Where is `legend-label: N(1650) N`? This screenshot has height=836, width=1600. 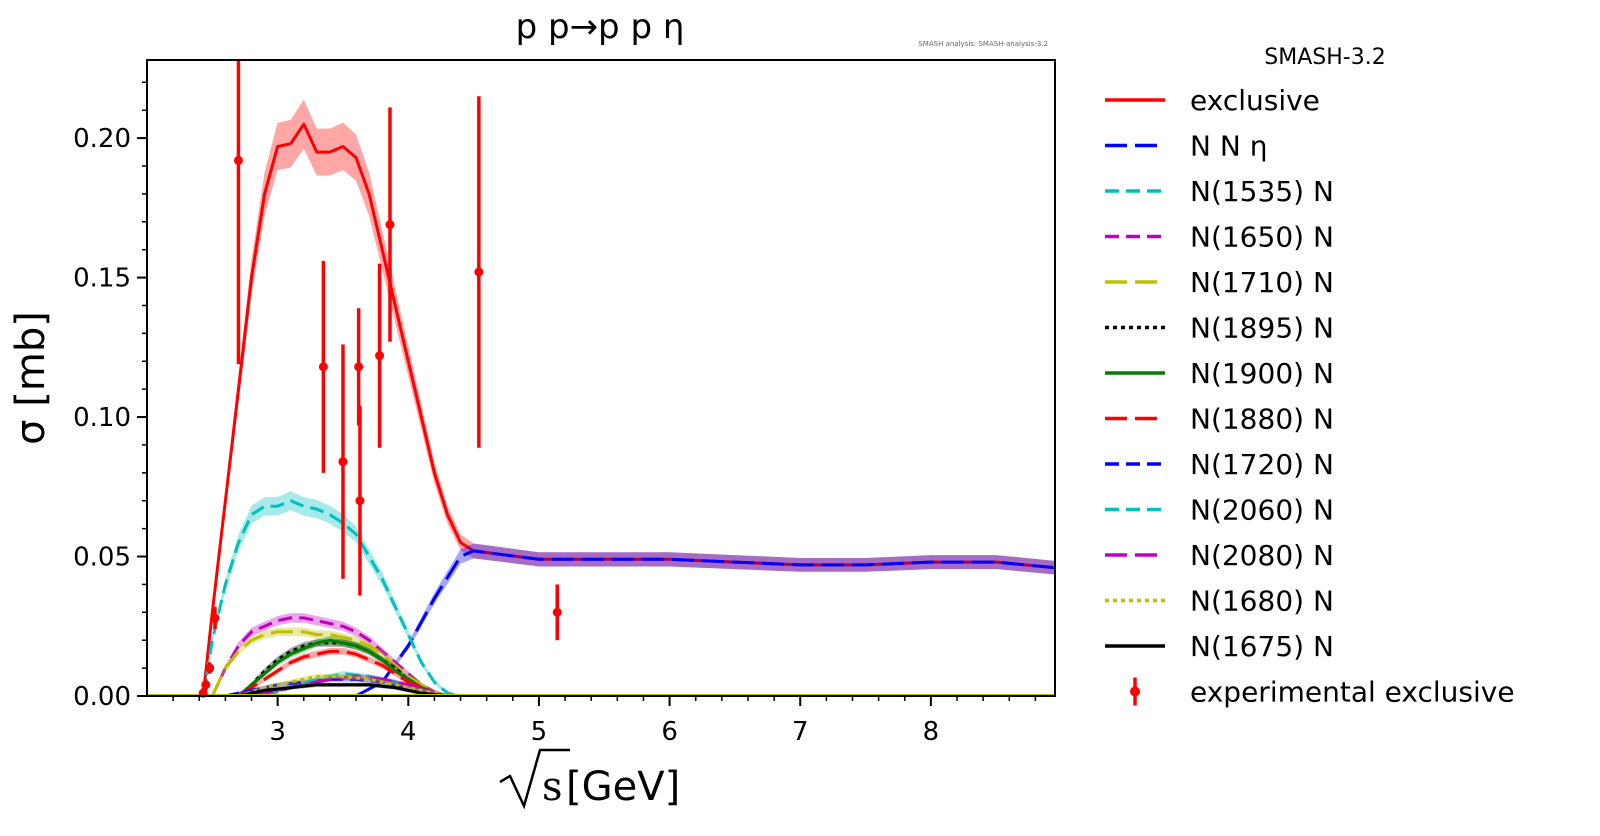
legend-label: N(1650) N is located at coordinates (1262, 237).